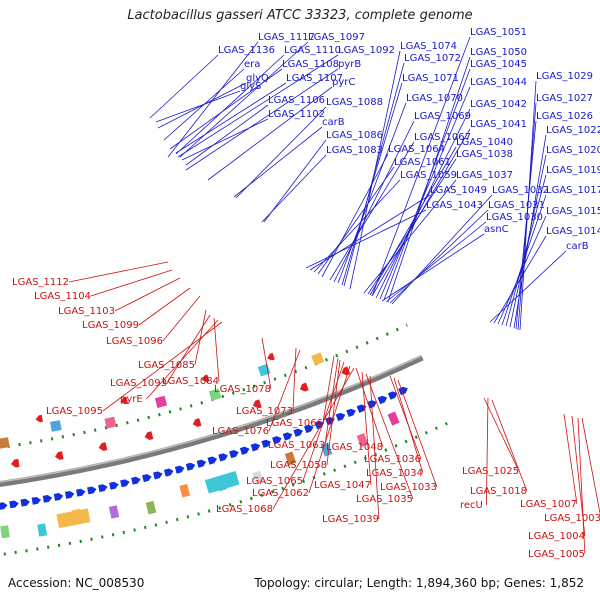  I want to click on forward-gene-label: LGAS_1027, so click(564, 98).